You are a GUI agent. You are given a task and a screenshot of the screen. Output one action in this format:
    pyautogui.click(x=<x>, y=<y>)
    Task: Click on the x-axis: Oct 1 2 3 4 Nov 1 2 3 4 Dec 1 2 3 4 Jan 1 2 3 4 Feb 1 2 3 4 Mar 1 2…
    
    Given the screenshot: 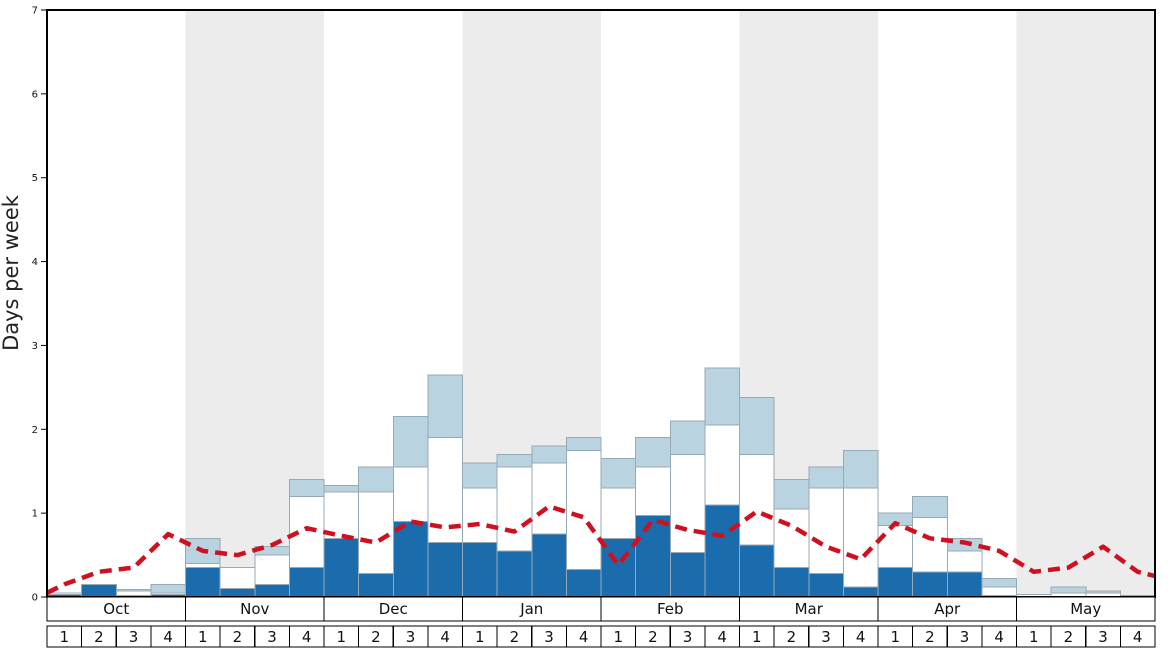 What is the action you would take?
    pyautogui.click(x=601, y=622)
    